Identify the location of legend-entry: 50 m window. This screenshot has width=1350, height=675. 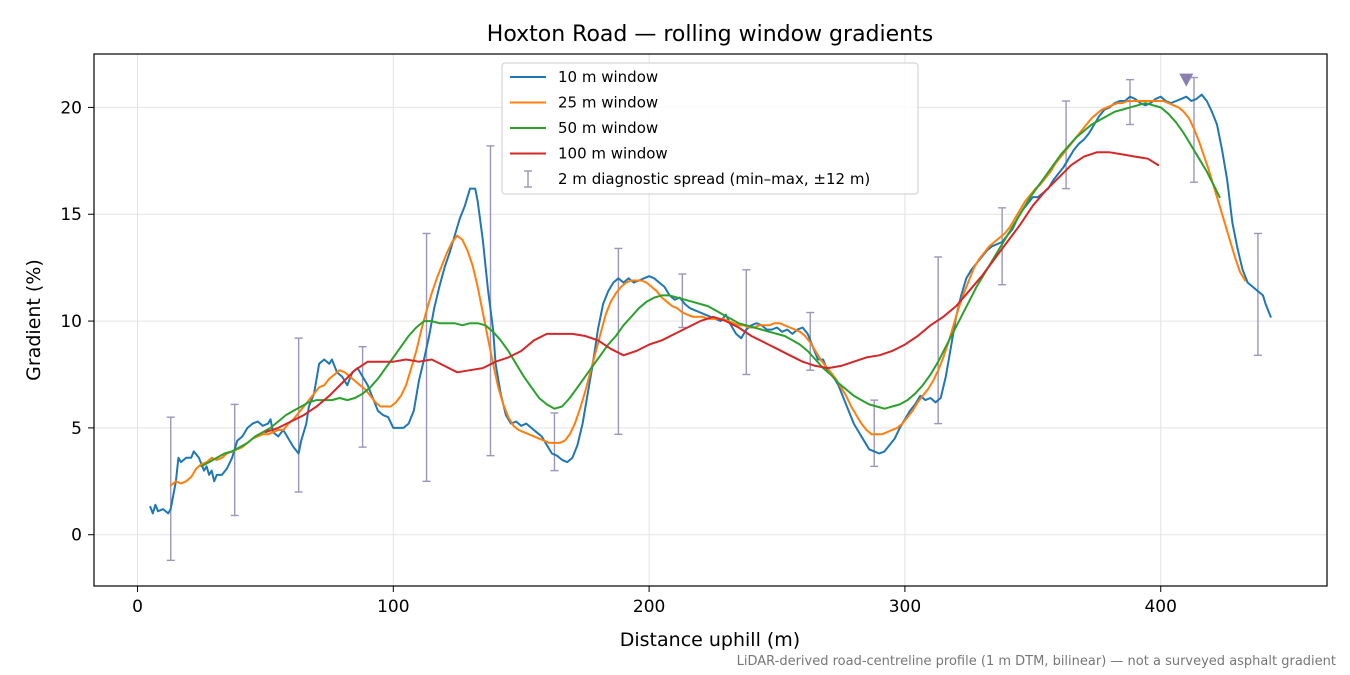
(584, 128).